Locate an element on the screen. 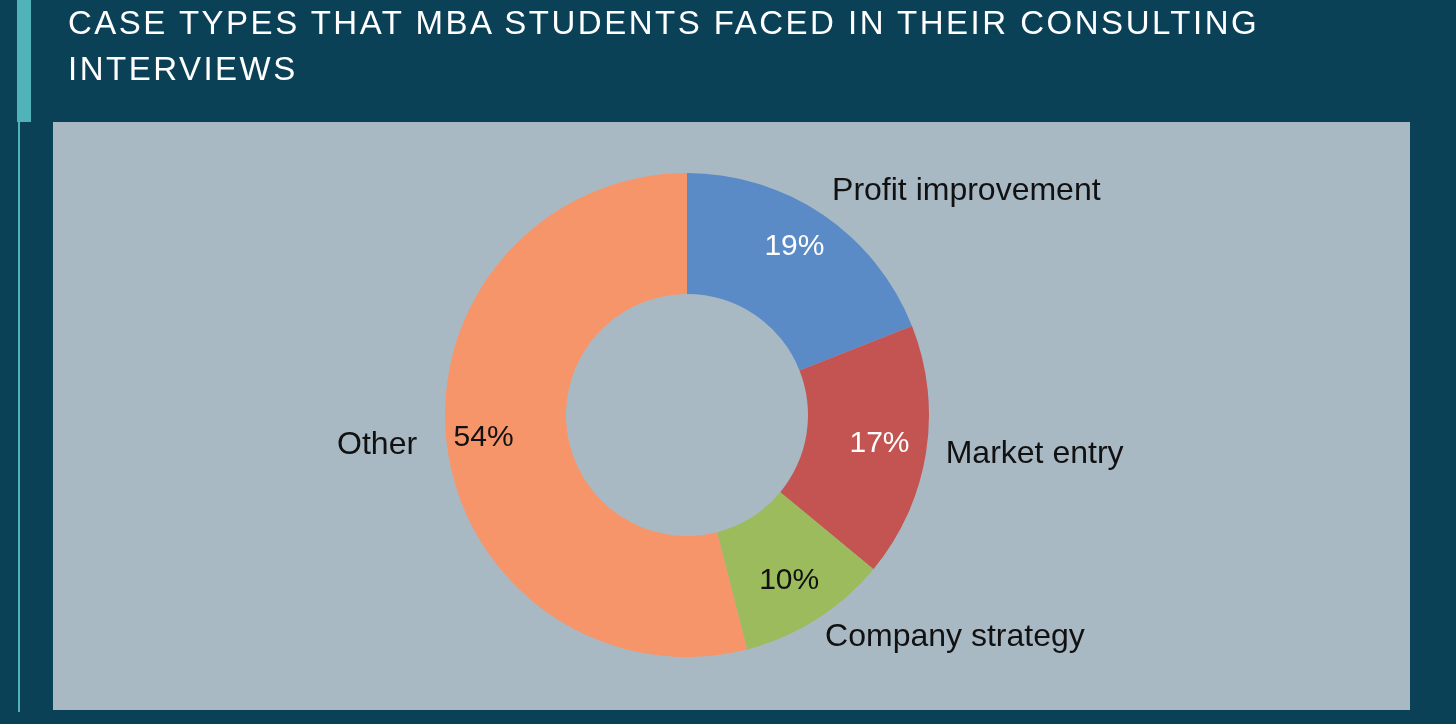 Image resolution: width=1456 pixels, height=724 pixels. slice-label: Company strategy is located at coordinates (955, 635).